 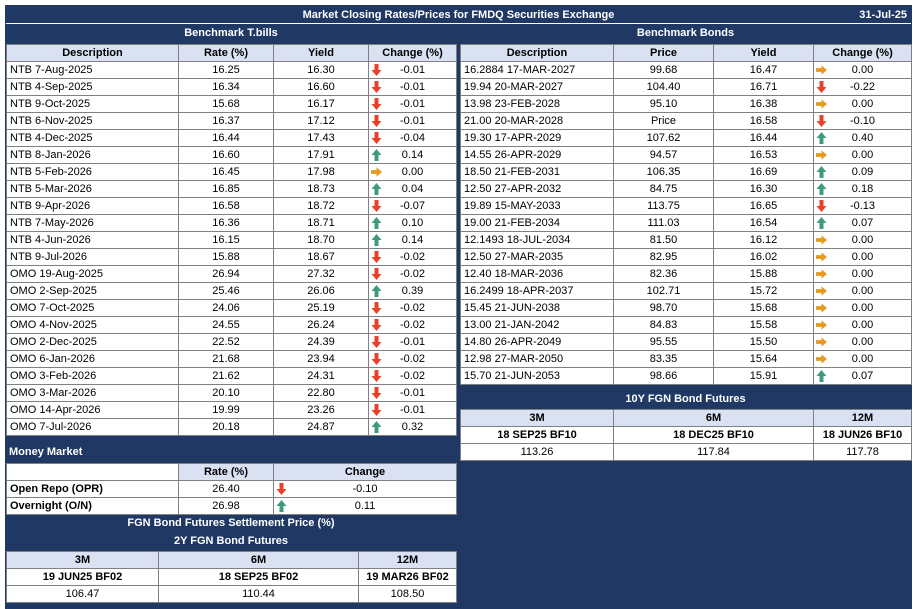 I want to click on mm-change: -0.10, so click(x=365, y=489).